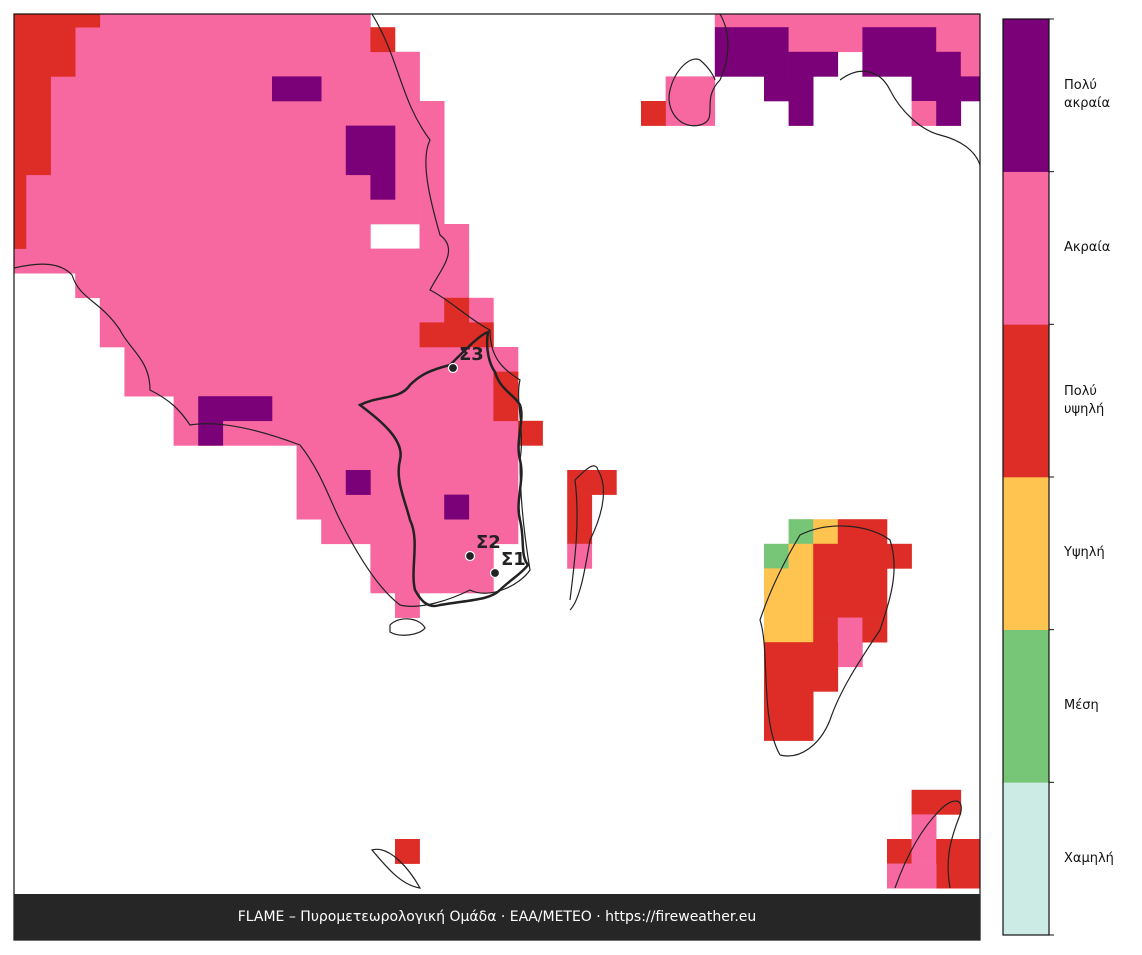  What do you see at coordinates (488, 542) in the screenshot?
I see `station-label: Σ2` at bounding box center [488, 542].